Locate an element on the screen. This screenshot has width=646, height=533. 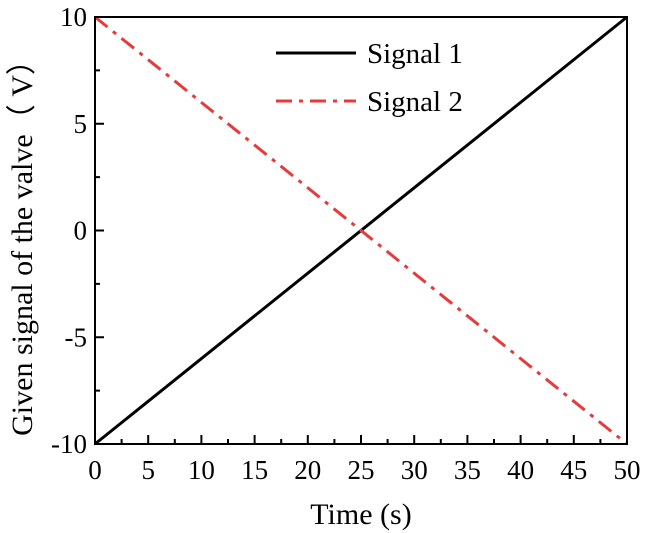
y-axis-label: Given signal of the valve（ V） is located at coordinates (22, 240).